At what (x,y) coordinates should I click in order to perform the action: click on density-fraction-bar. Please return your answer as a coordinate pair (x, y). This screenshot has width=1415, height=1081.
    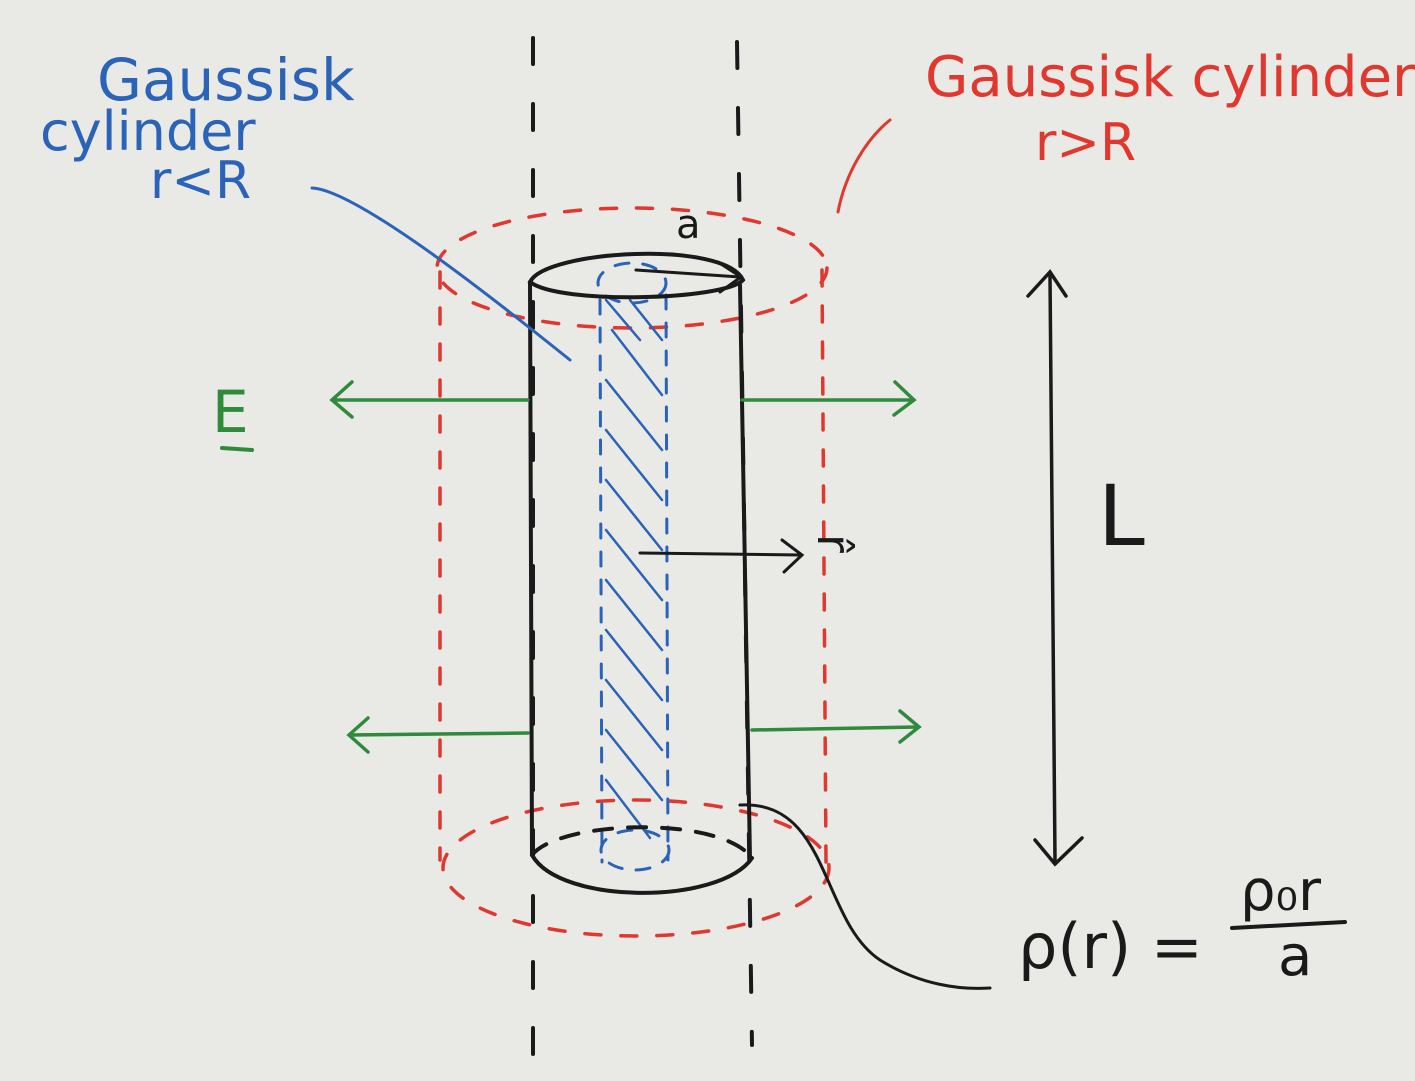
    Looking at the image, I should click on (1288, 925).